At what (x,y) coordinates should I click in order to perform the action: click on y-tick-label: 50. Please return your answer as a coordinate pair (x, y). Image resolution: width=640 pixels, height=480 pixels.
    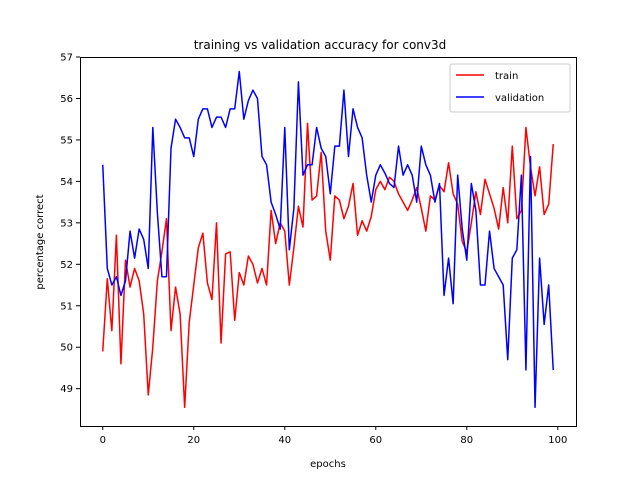
    Looking at the image, I should click on (66, 348).